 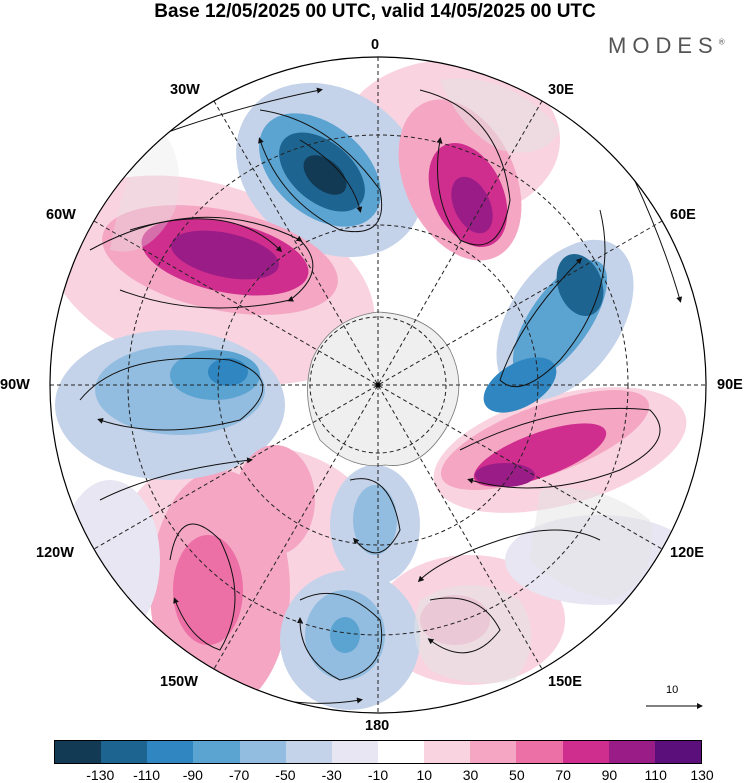 I want to click on colorbar, so click(x=378, y=752).